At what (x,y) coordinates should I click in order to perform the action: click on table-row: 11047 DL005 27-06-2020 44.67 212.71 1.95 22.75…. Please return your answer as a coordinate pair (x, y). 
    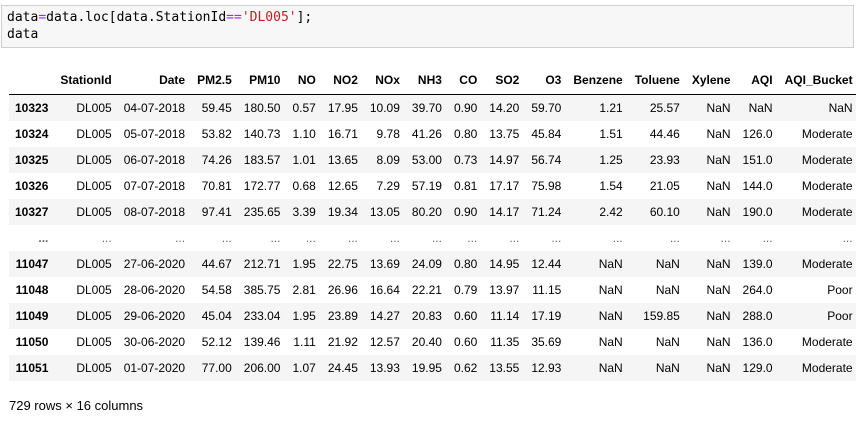
    Looking at the image, I should click on (432, 264).